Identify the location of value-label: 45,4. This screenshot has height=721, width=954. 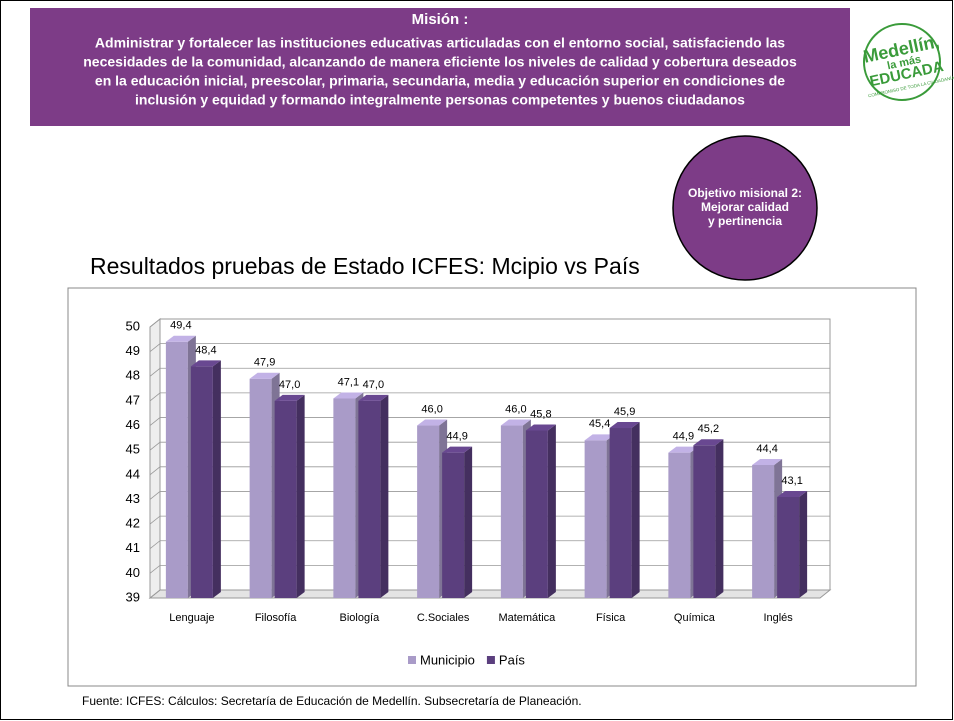
(599, 424).